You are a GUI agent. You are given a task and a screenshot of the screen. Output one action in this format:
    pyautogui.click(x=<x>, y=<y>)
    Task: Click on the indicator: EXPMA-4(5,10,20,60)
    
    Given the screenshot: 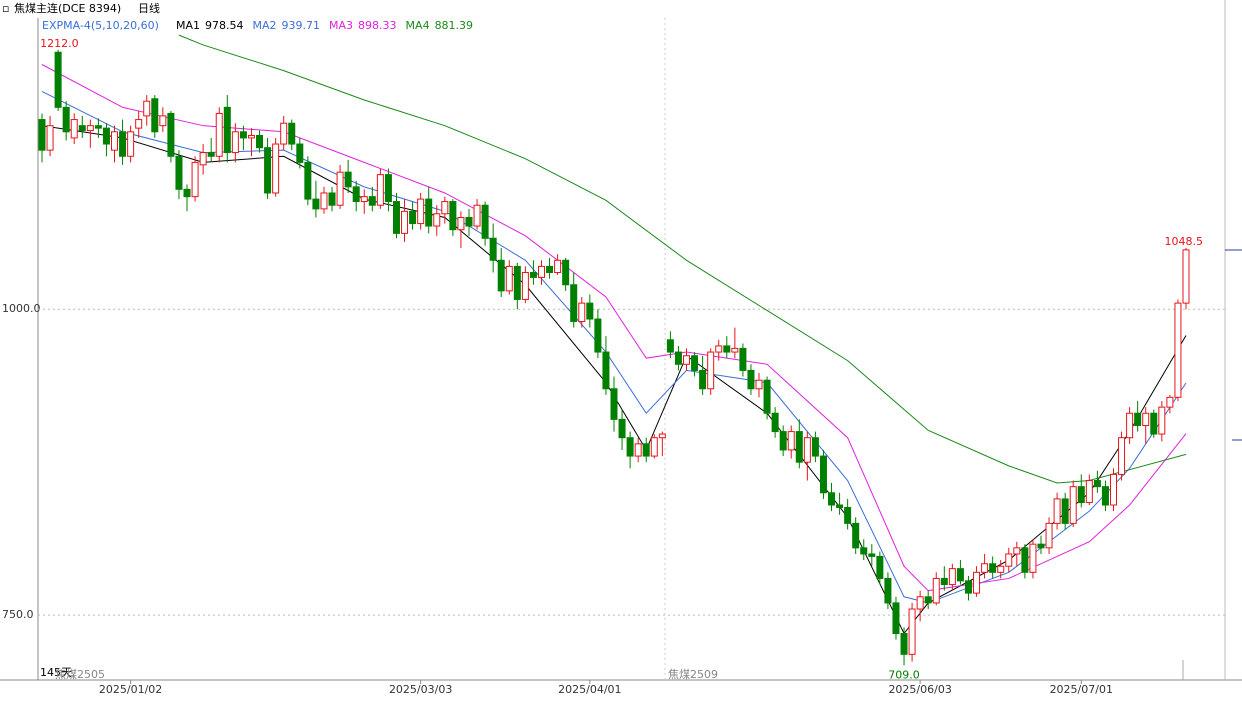 What is the action you would take?
    pyautogui.click(x=100, y=25)
    